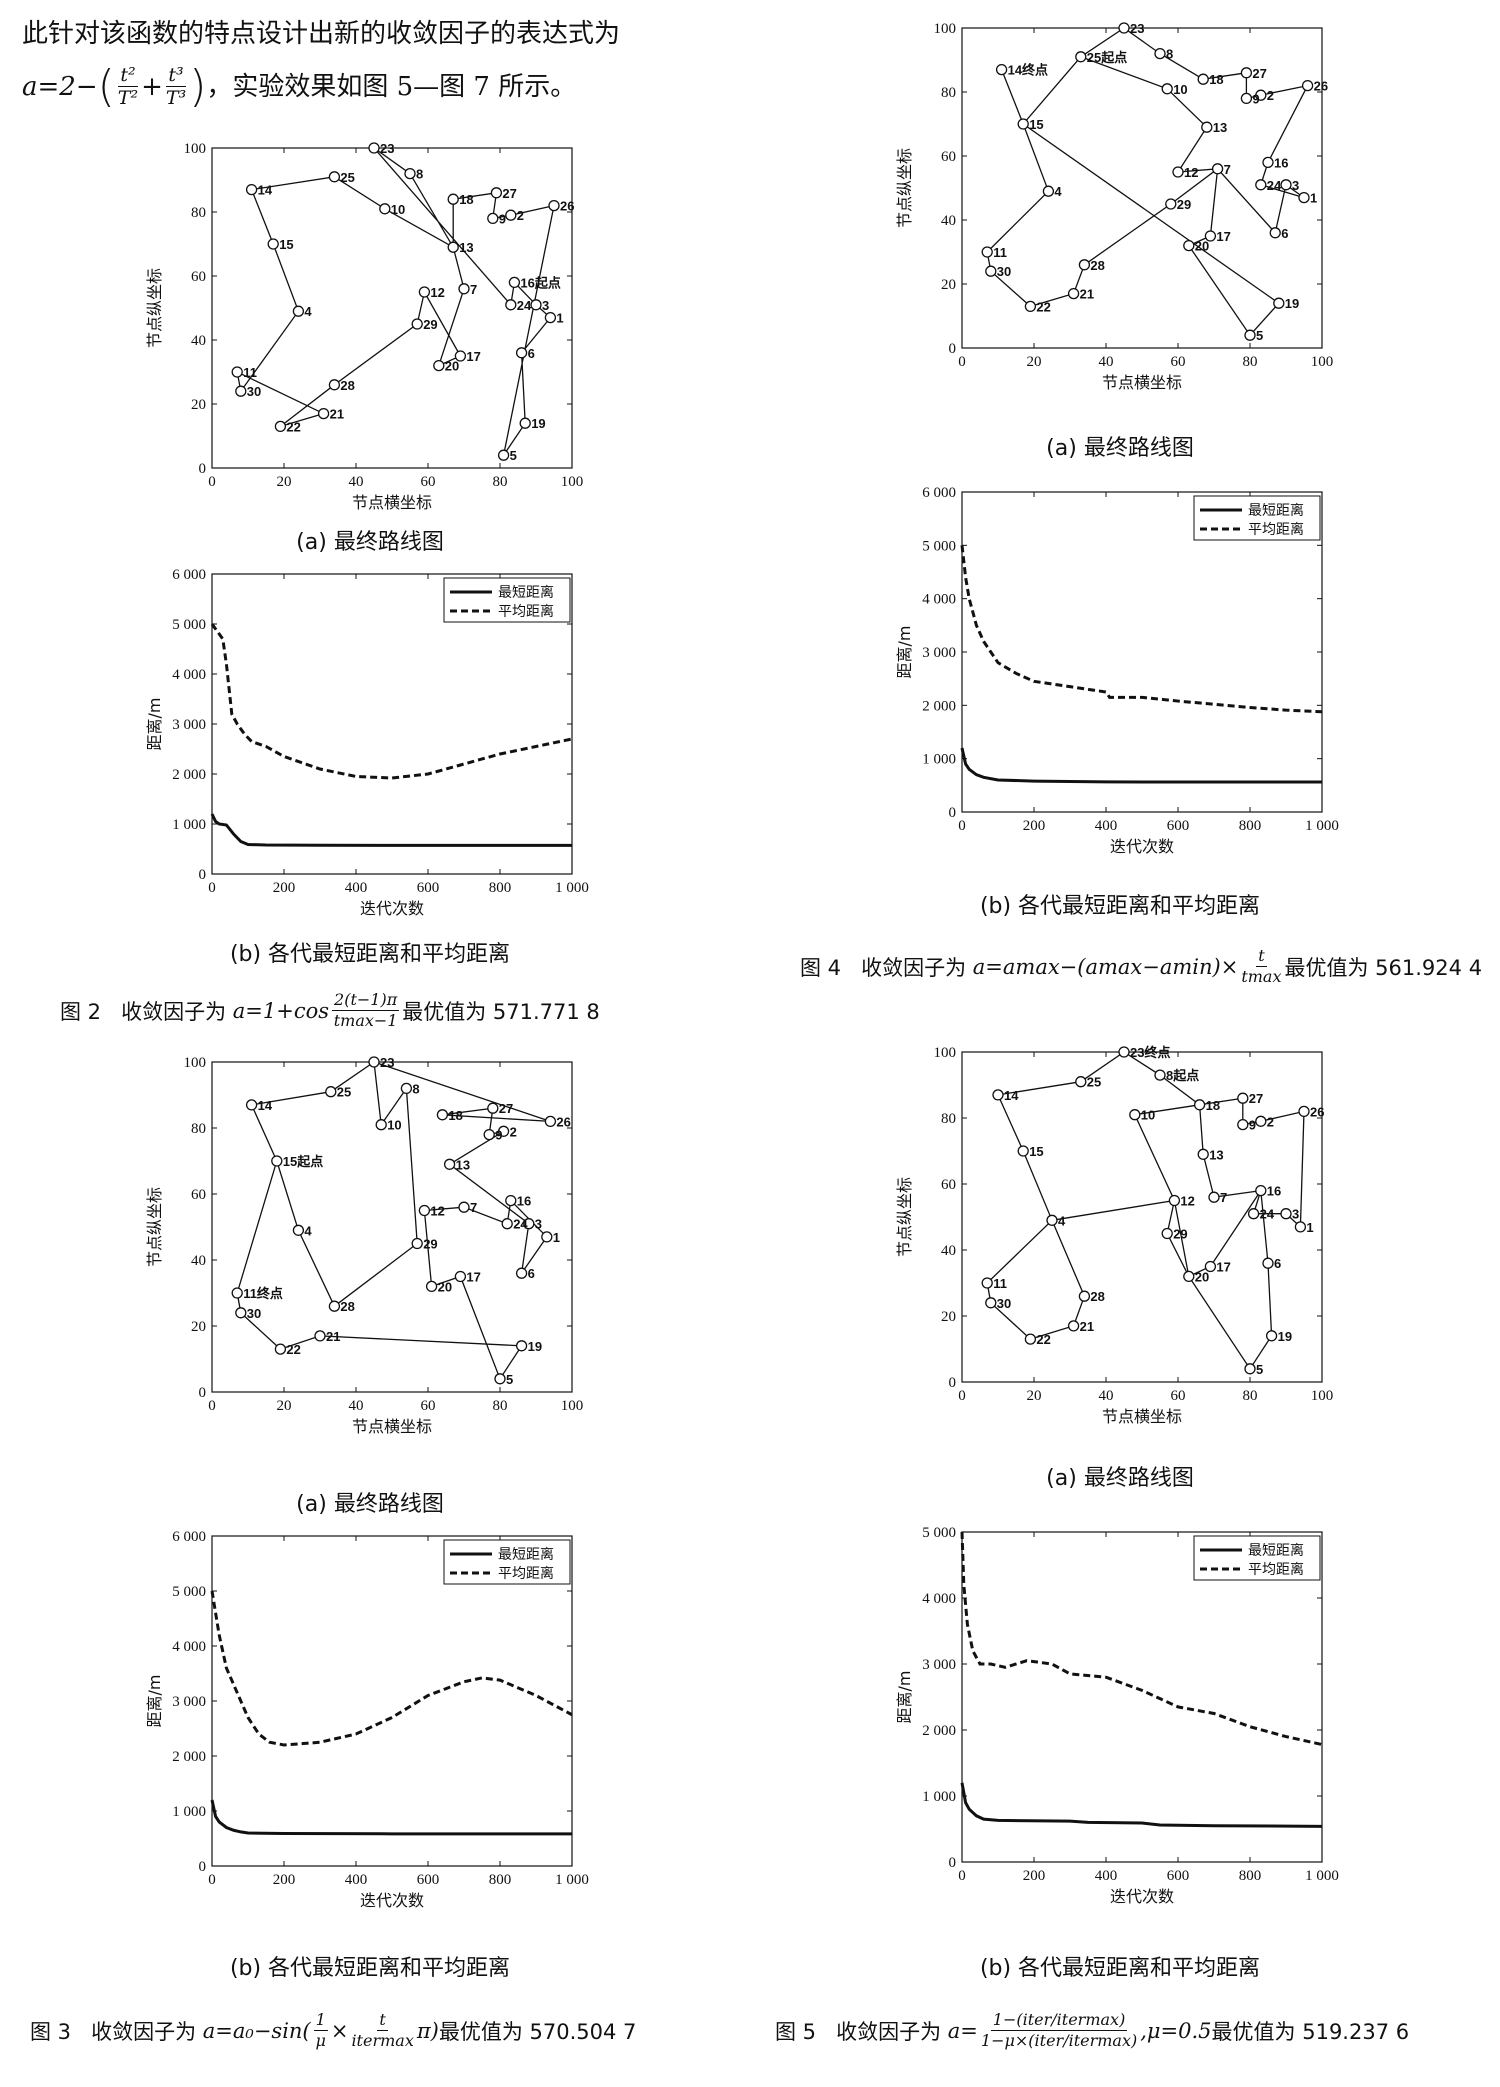 The height and width of the screenshot is (2087, 1500). I want to click on node-label: 25起点, so click(1107, 57).